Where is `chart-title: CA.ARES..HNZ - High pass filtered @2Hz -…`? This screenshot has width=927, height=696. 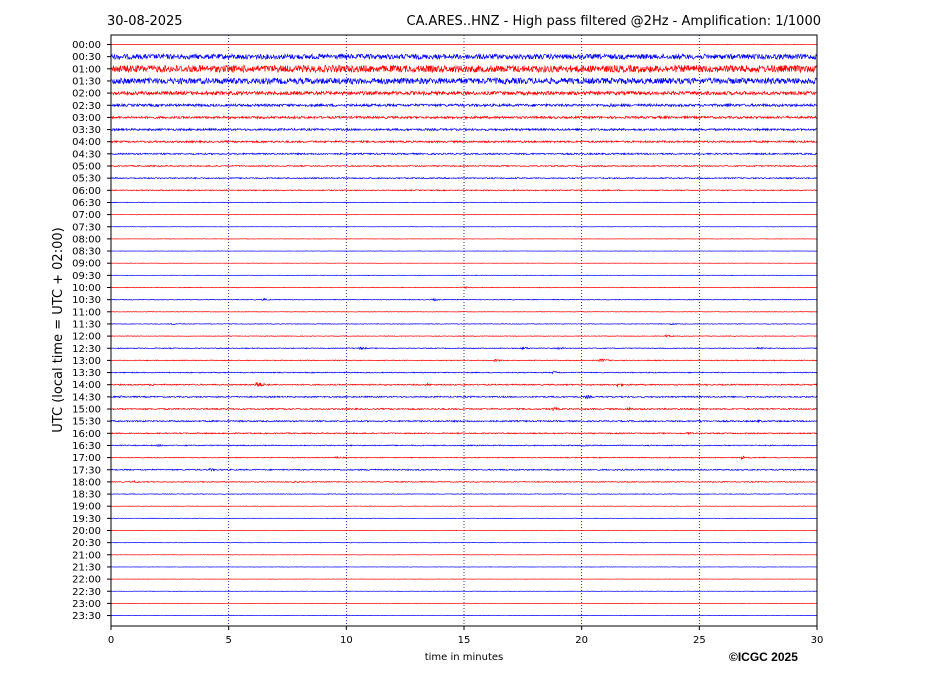
chart-title: CA.ARES..HNZ - High pass filtered @2Hz -… is located at coordinates (614, 21).